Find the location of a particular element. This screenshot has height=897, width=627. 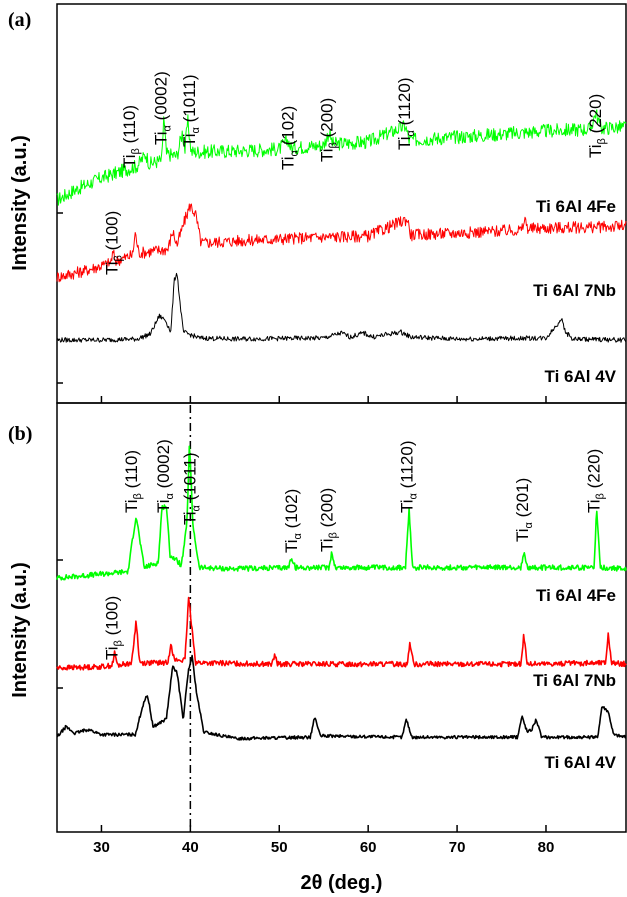

panel-label: (a) is located at coordinates (19, 20).